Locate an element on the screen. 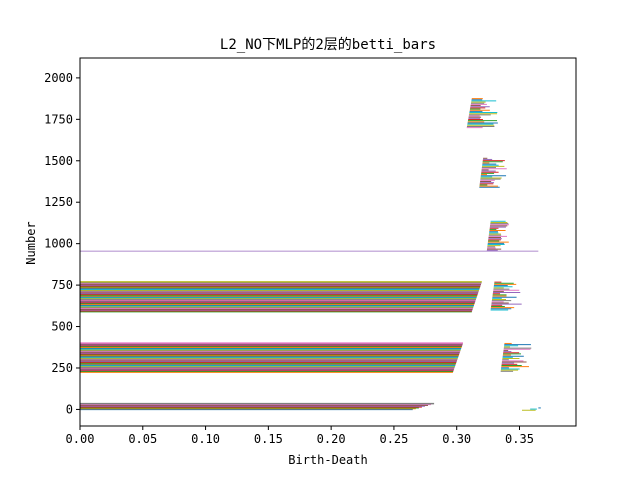 Image resolution: width=640 pixels, height=480 pixels. x-tick-label: 0.35 is located at coordinates (519, 439).